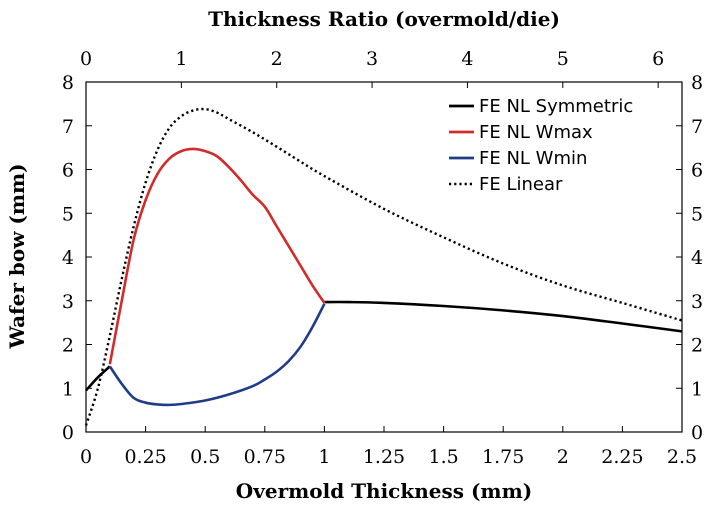 The image size is (723, 512). I want to click on x-tick-label: 1.75, so click(503, 457).